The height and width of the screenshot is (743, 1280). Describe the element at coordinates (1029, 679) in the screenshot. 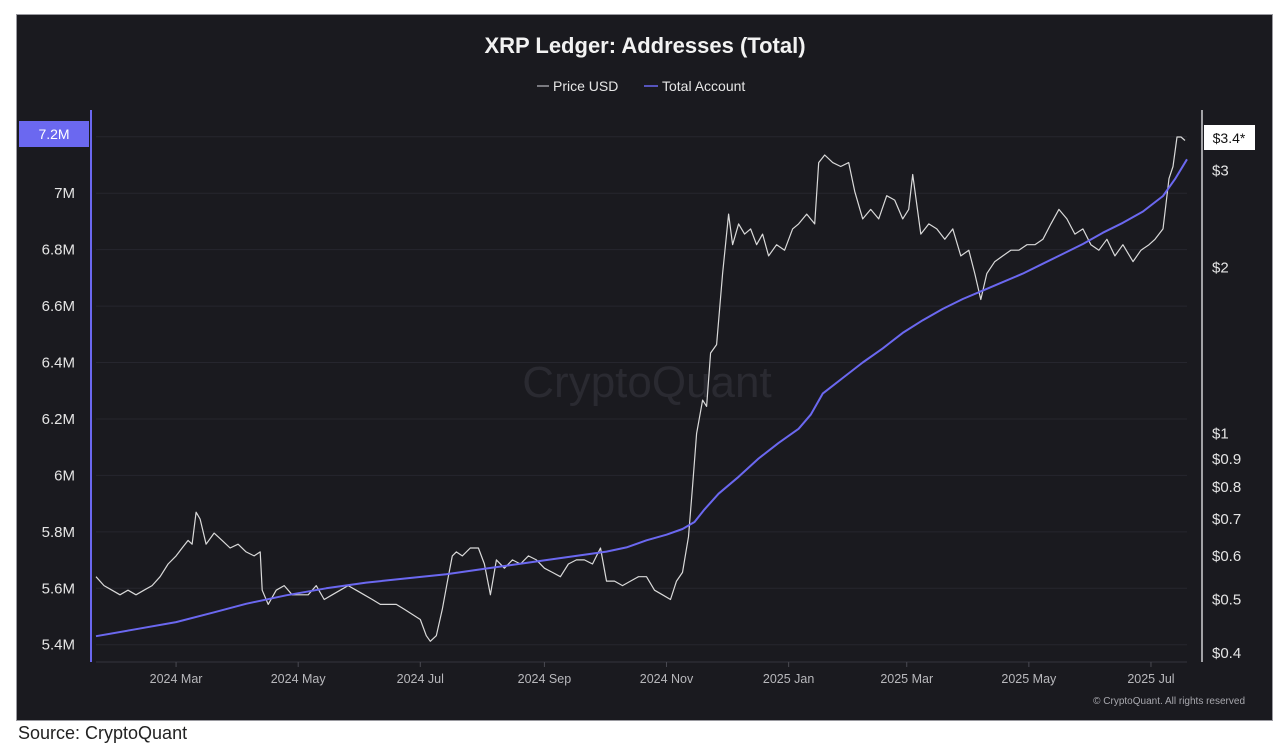

I see `x-tick-label: 2025 May` at that location.